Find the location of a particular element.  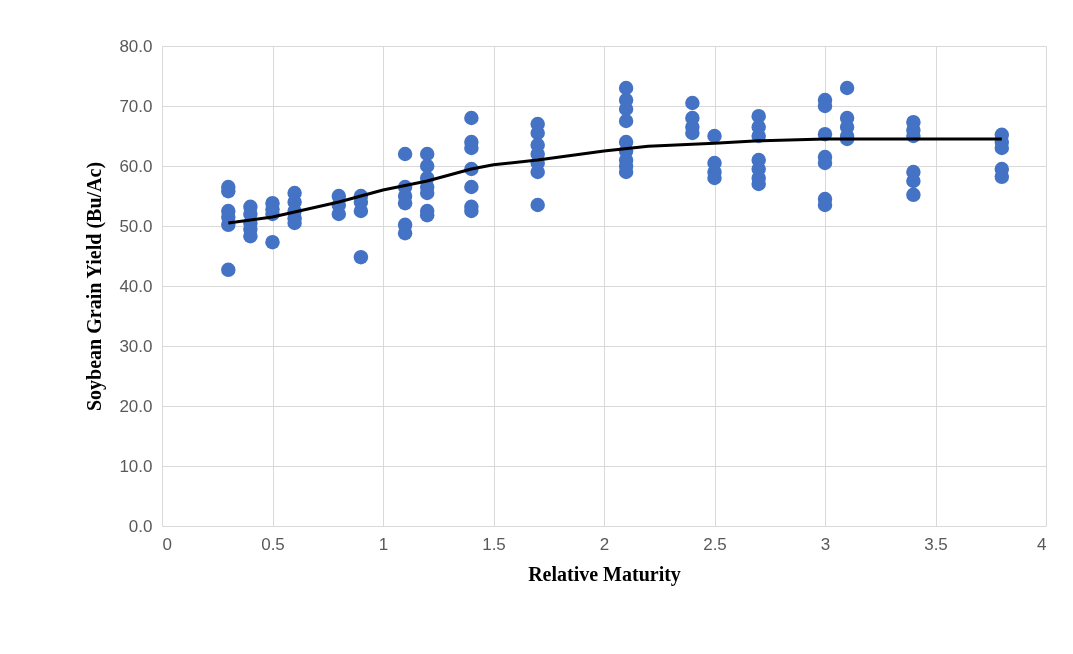

y-tick-label: 0.0 is located at coordinates (140, 526).